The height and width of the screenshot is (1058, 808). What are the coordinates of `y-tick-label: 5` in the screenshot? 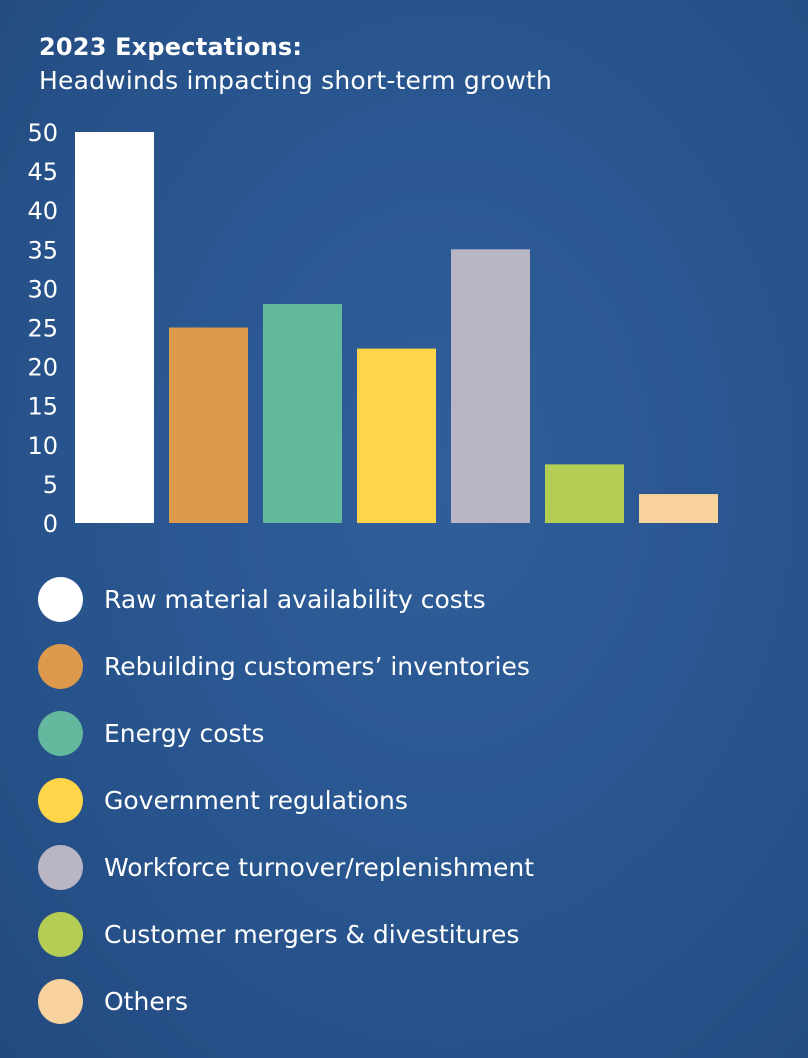 It's located at (50, 485).